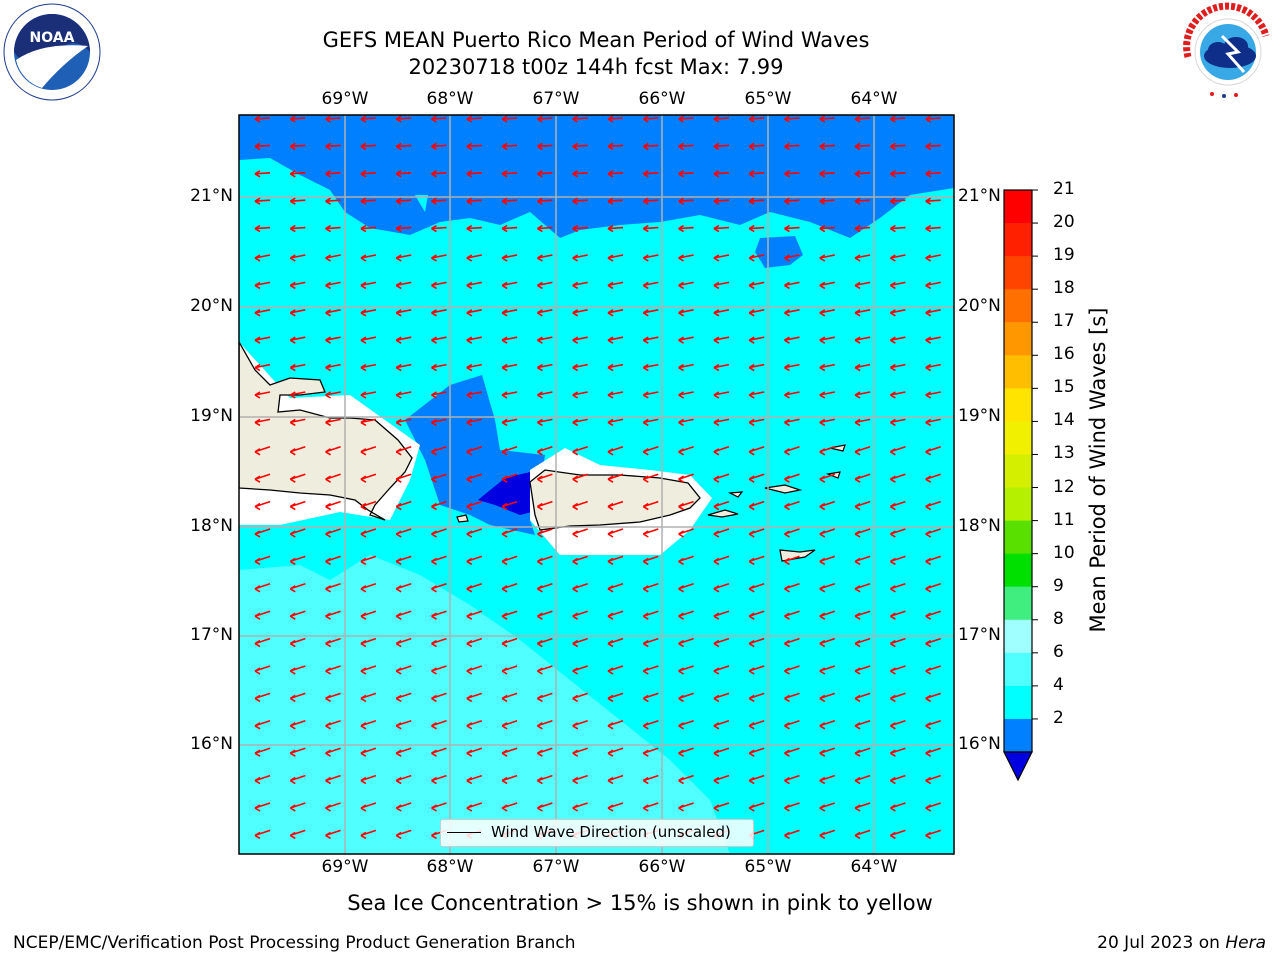 The width and height of the screenshot is (1280, 960). I want to click on colorbar-tick-label: 11, so click(1064, 519).